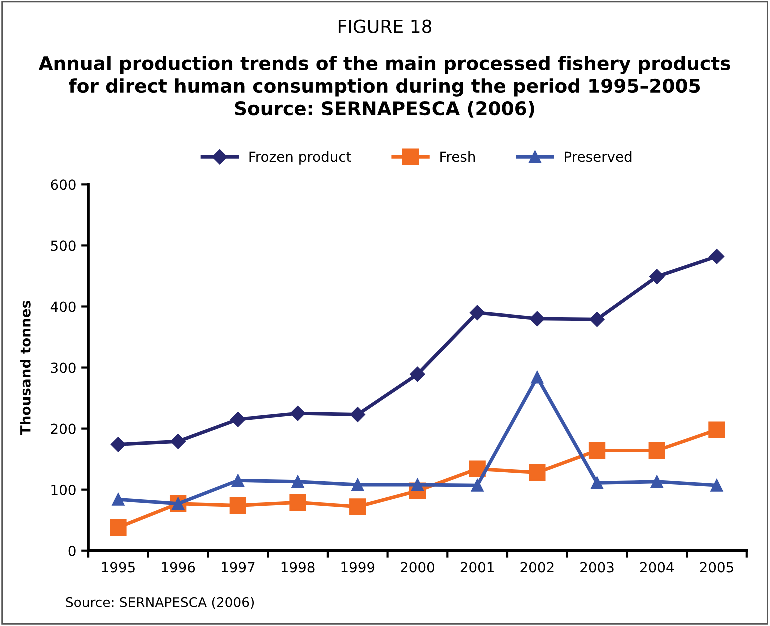 The image size is (770, 626). Describe the element at coordinates (717, 567) in the screenshot. I see `x-tick-label: 2005` at that location.